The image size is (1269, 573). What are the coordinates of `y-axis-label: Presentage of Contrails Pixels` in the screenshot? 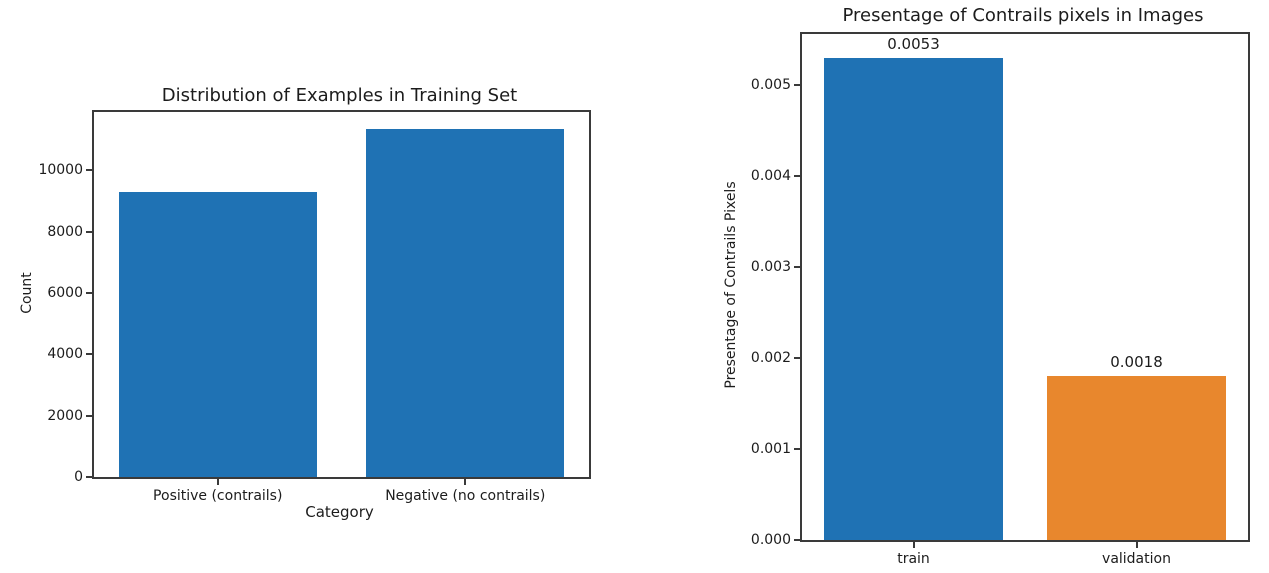 It's located at (731, 285).